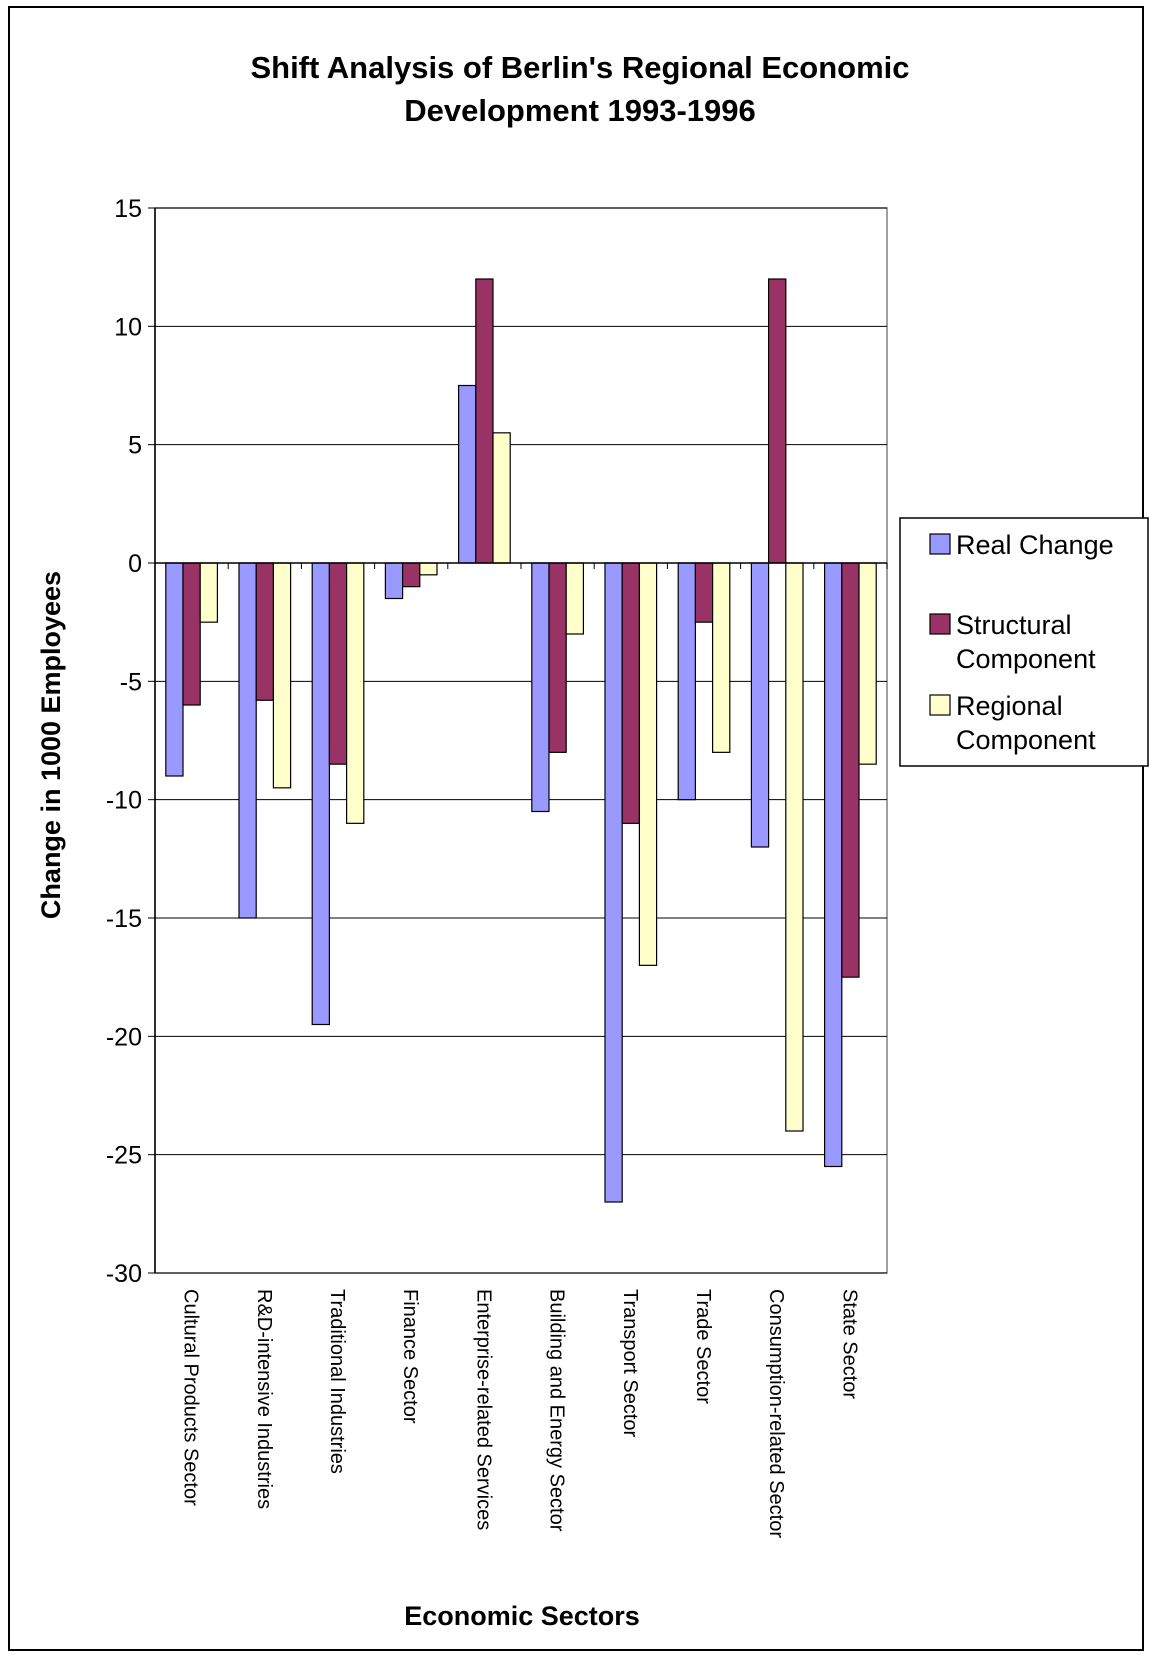 The image size is (1155, 1655). I want to click on x-category-label: Finance Sector, so click(410, 1356).